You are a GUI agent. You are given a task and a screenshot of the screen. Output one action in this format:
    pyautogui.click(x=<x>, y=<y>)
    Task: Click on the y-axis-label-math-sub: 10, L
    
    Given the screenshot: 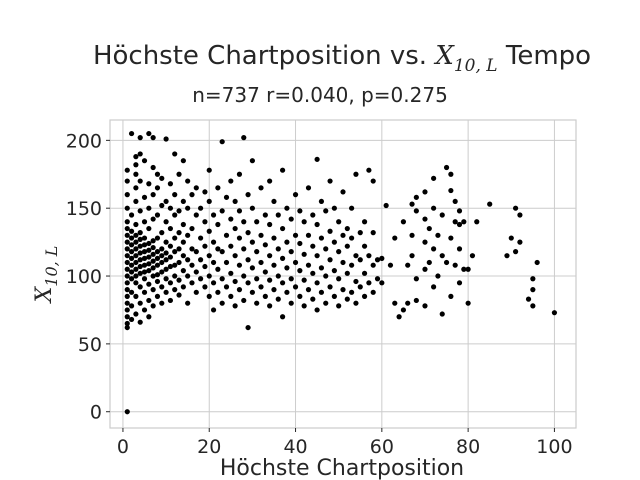 What is the action you would take?
    pyautogui.click(x=51, y=266)
    